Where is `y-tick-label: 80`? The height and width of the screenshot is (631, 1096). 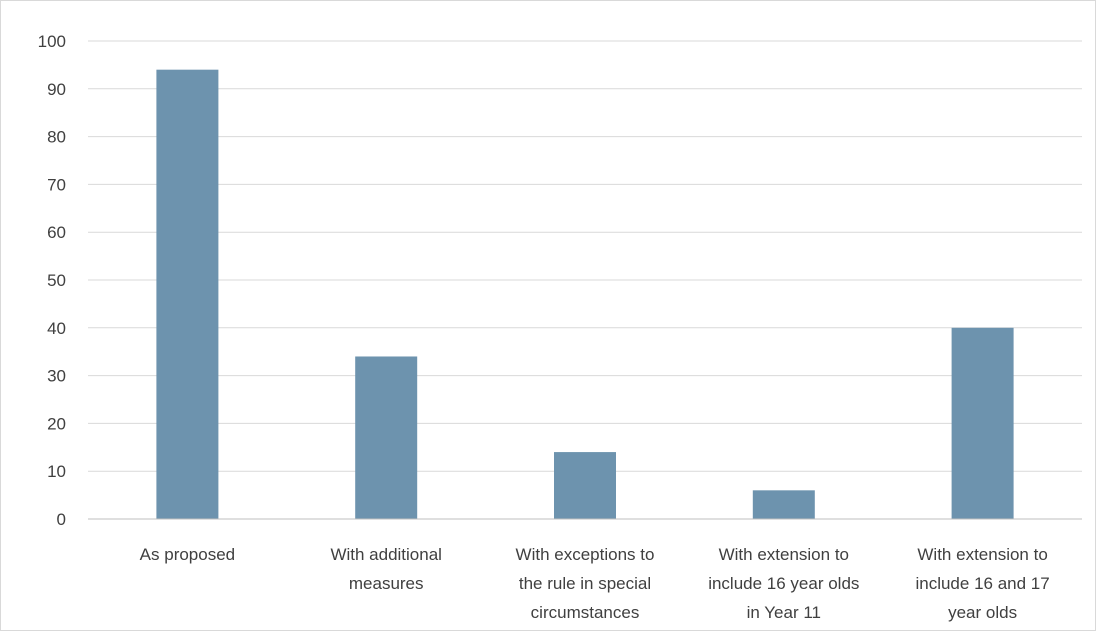 y-tick-label: 80 is located at coordinates (56, 137).